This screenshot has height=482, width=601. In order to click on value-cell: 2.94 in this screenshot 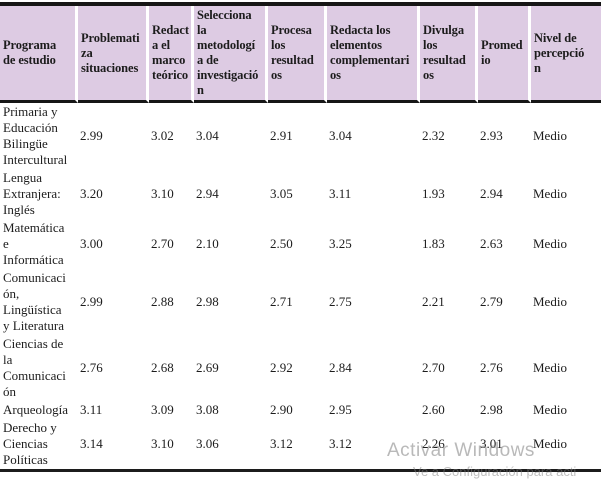, I will do `click(207, 193)`.